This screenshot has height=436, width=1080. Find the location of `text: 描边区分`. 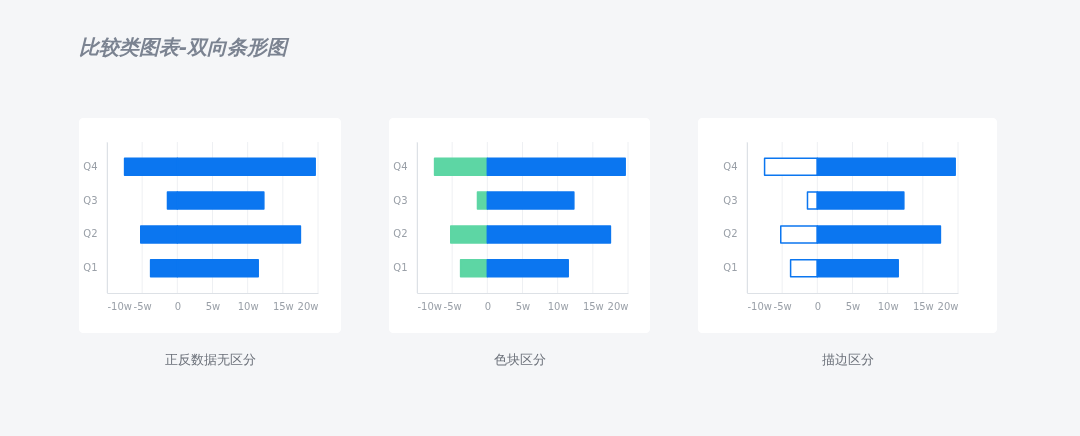

text: 描边区分 is located at coordinates (847, 359).